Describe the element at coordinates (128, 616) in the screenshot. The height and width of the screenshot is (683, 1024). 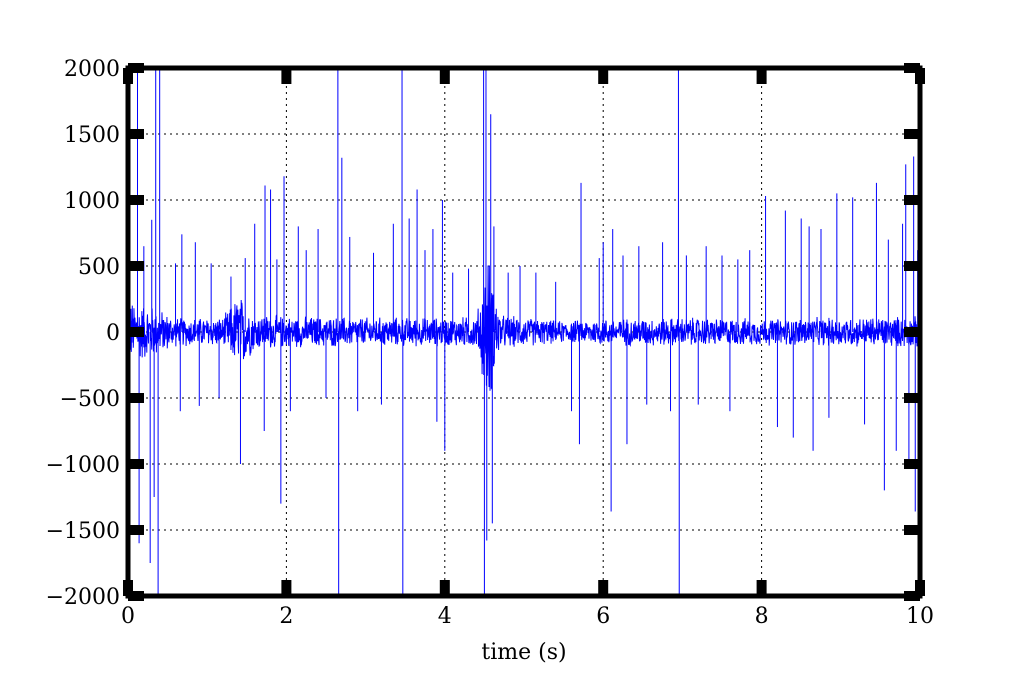
I see `x-tick-label: 0` at that location.